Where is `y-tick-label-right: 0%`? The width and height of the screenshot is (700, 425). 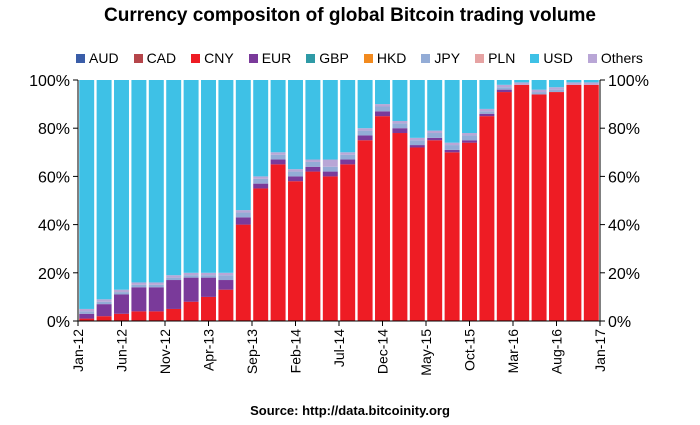
y-tick-label-right: 0% is located at coordinates (619, 322).